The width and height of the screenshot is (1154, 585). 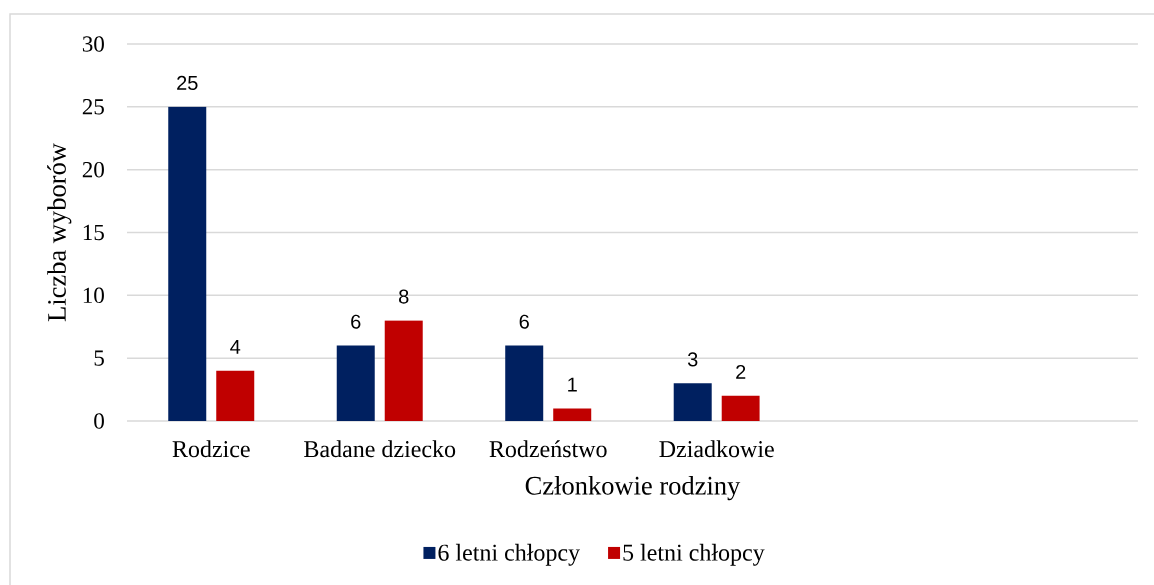 What do you see at coordinates (59, 232) in the screenshot?
I see `y-axis-title: Liczba wyborów` at bounding box center [59, 232].